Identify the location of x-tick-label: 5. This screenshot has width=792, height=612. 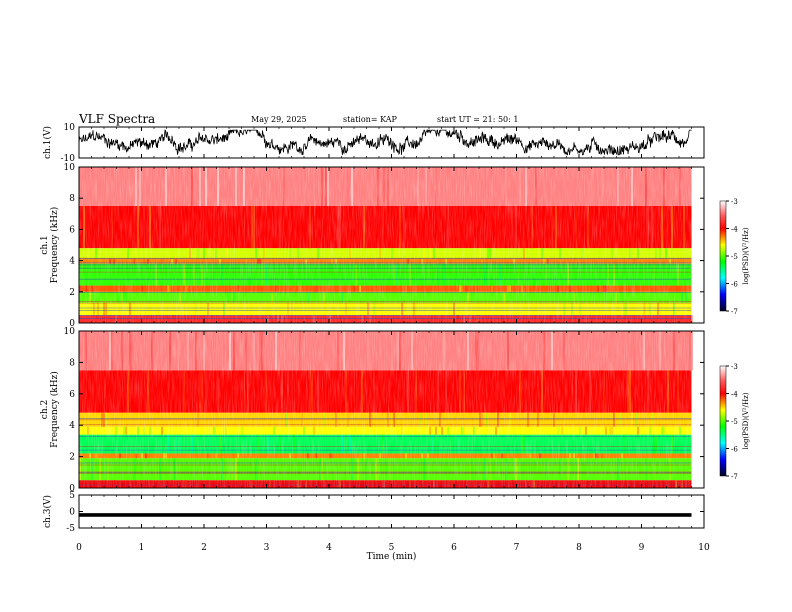
(392, 548).